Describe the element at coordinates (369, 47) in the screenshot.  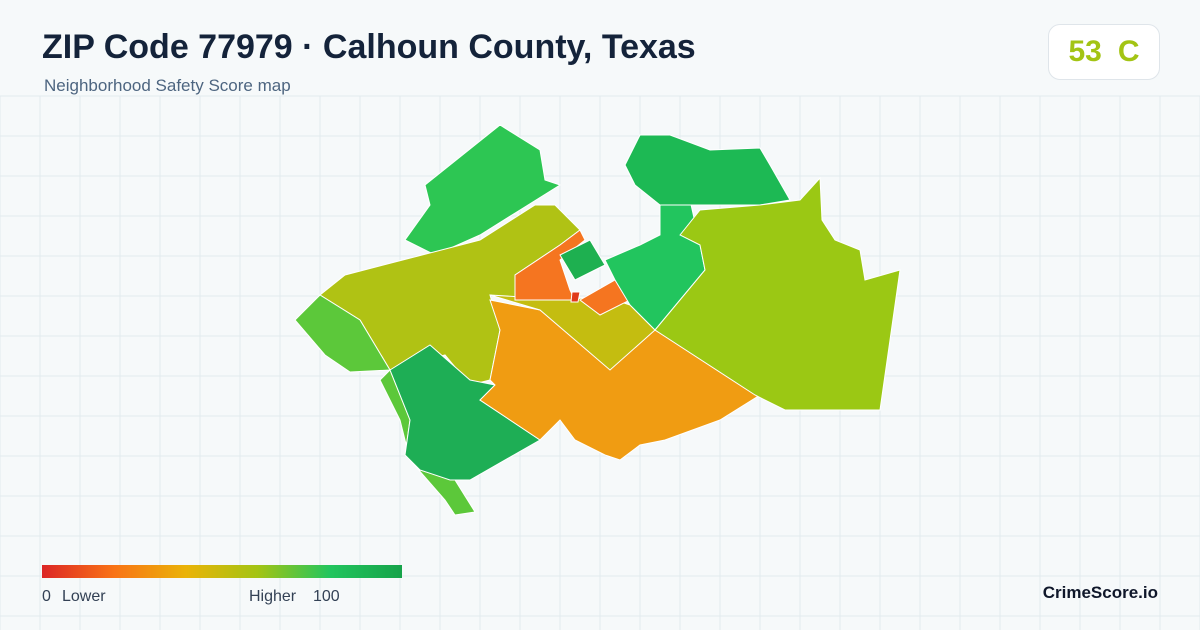
I see `title: ZIP Code 77979 · Calhoun County, Texas` at that location.